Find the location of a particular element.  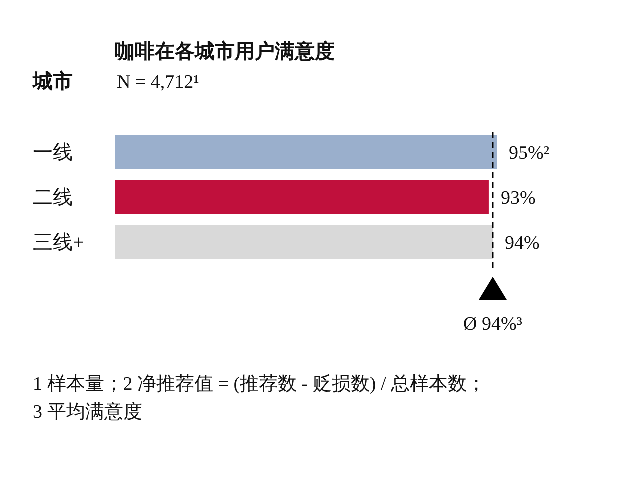

y-tick-label: 一线 is located at coordinates (53, 153).